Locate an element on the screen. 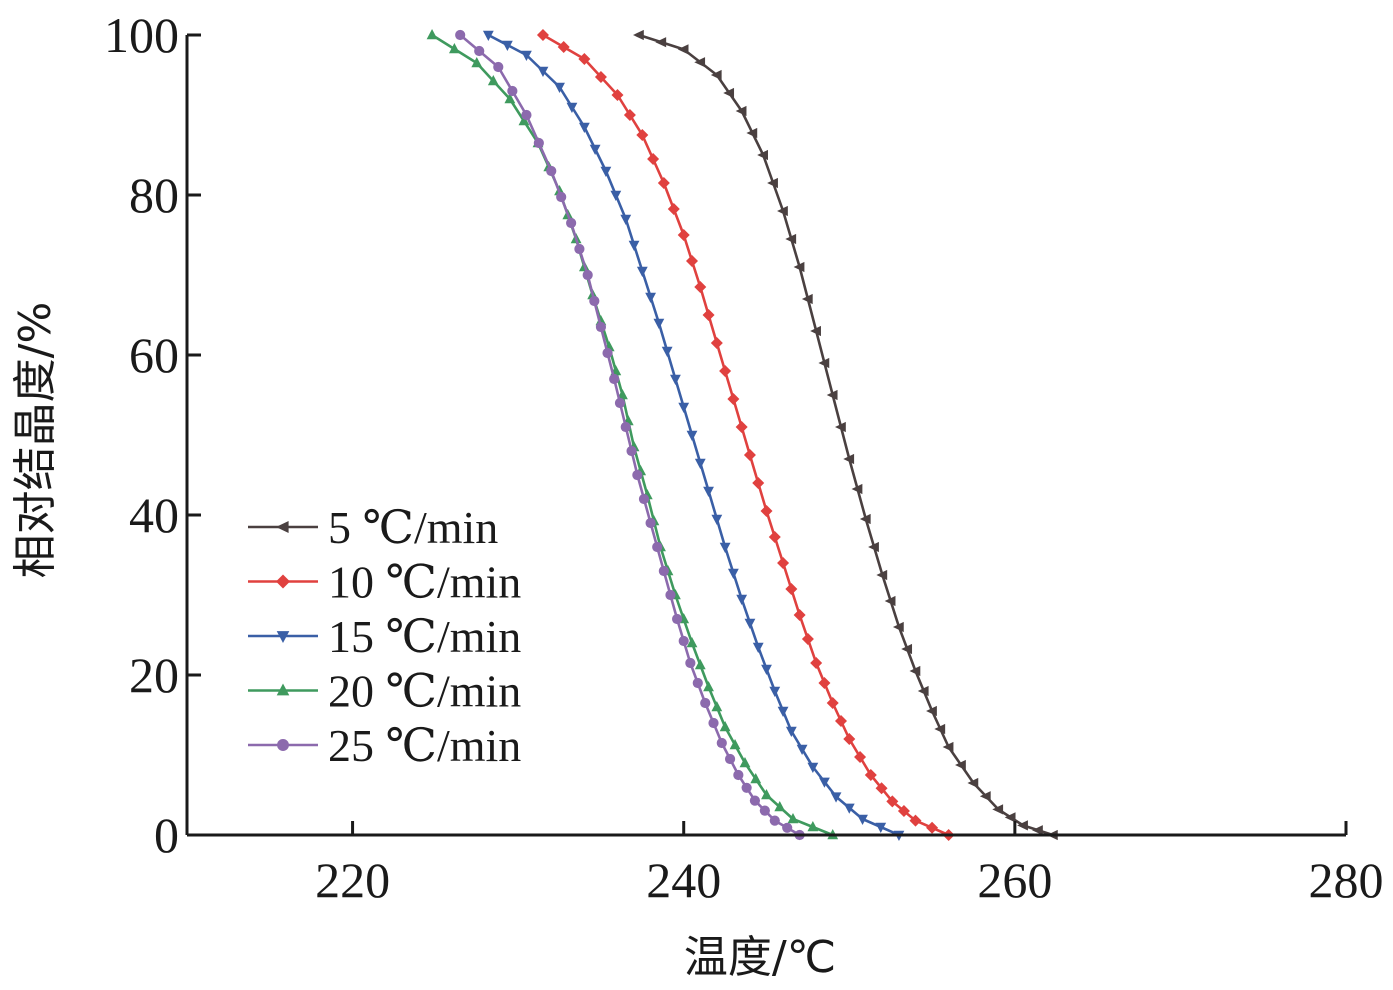 This screenshot has width=1393, height=990. legend-item: 15 ℃/min is located at coordinates (384, 636).